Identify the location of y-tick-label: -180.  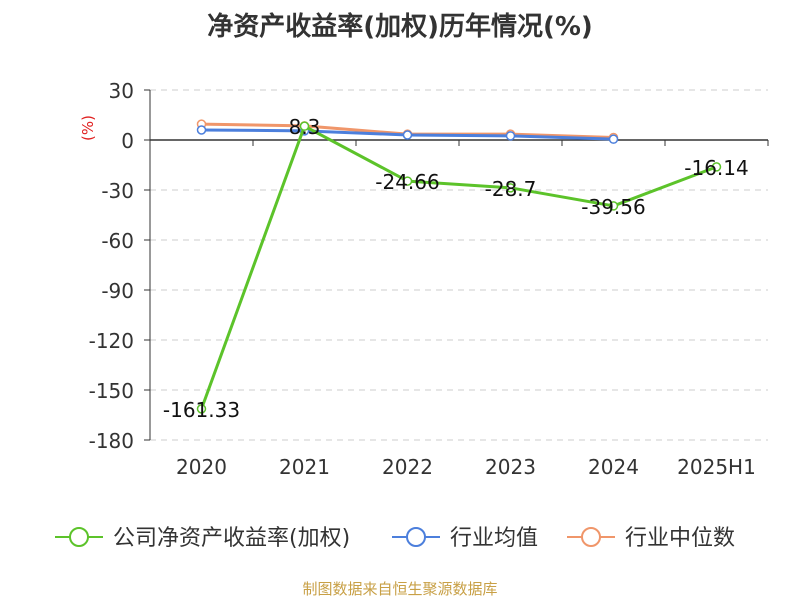
(111, 441).